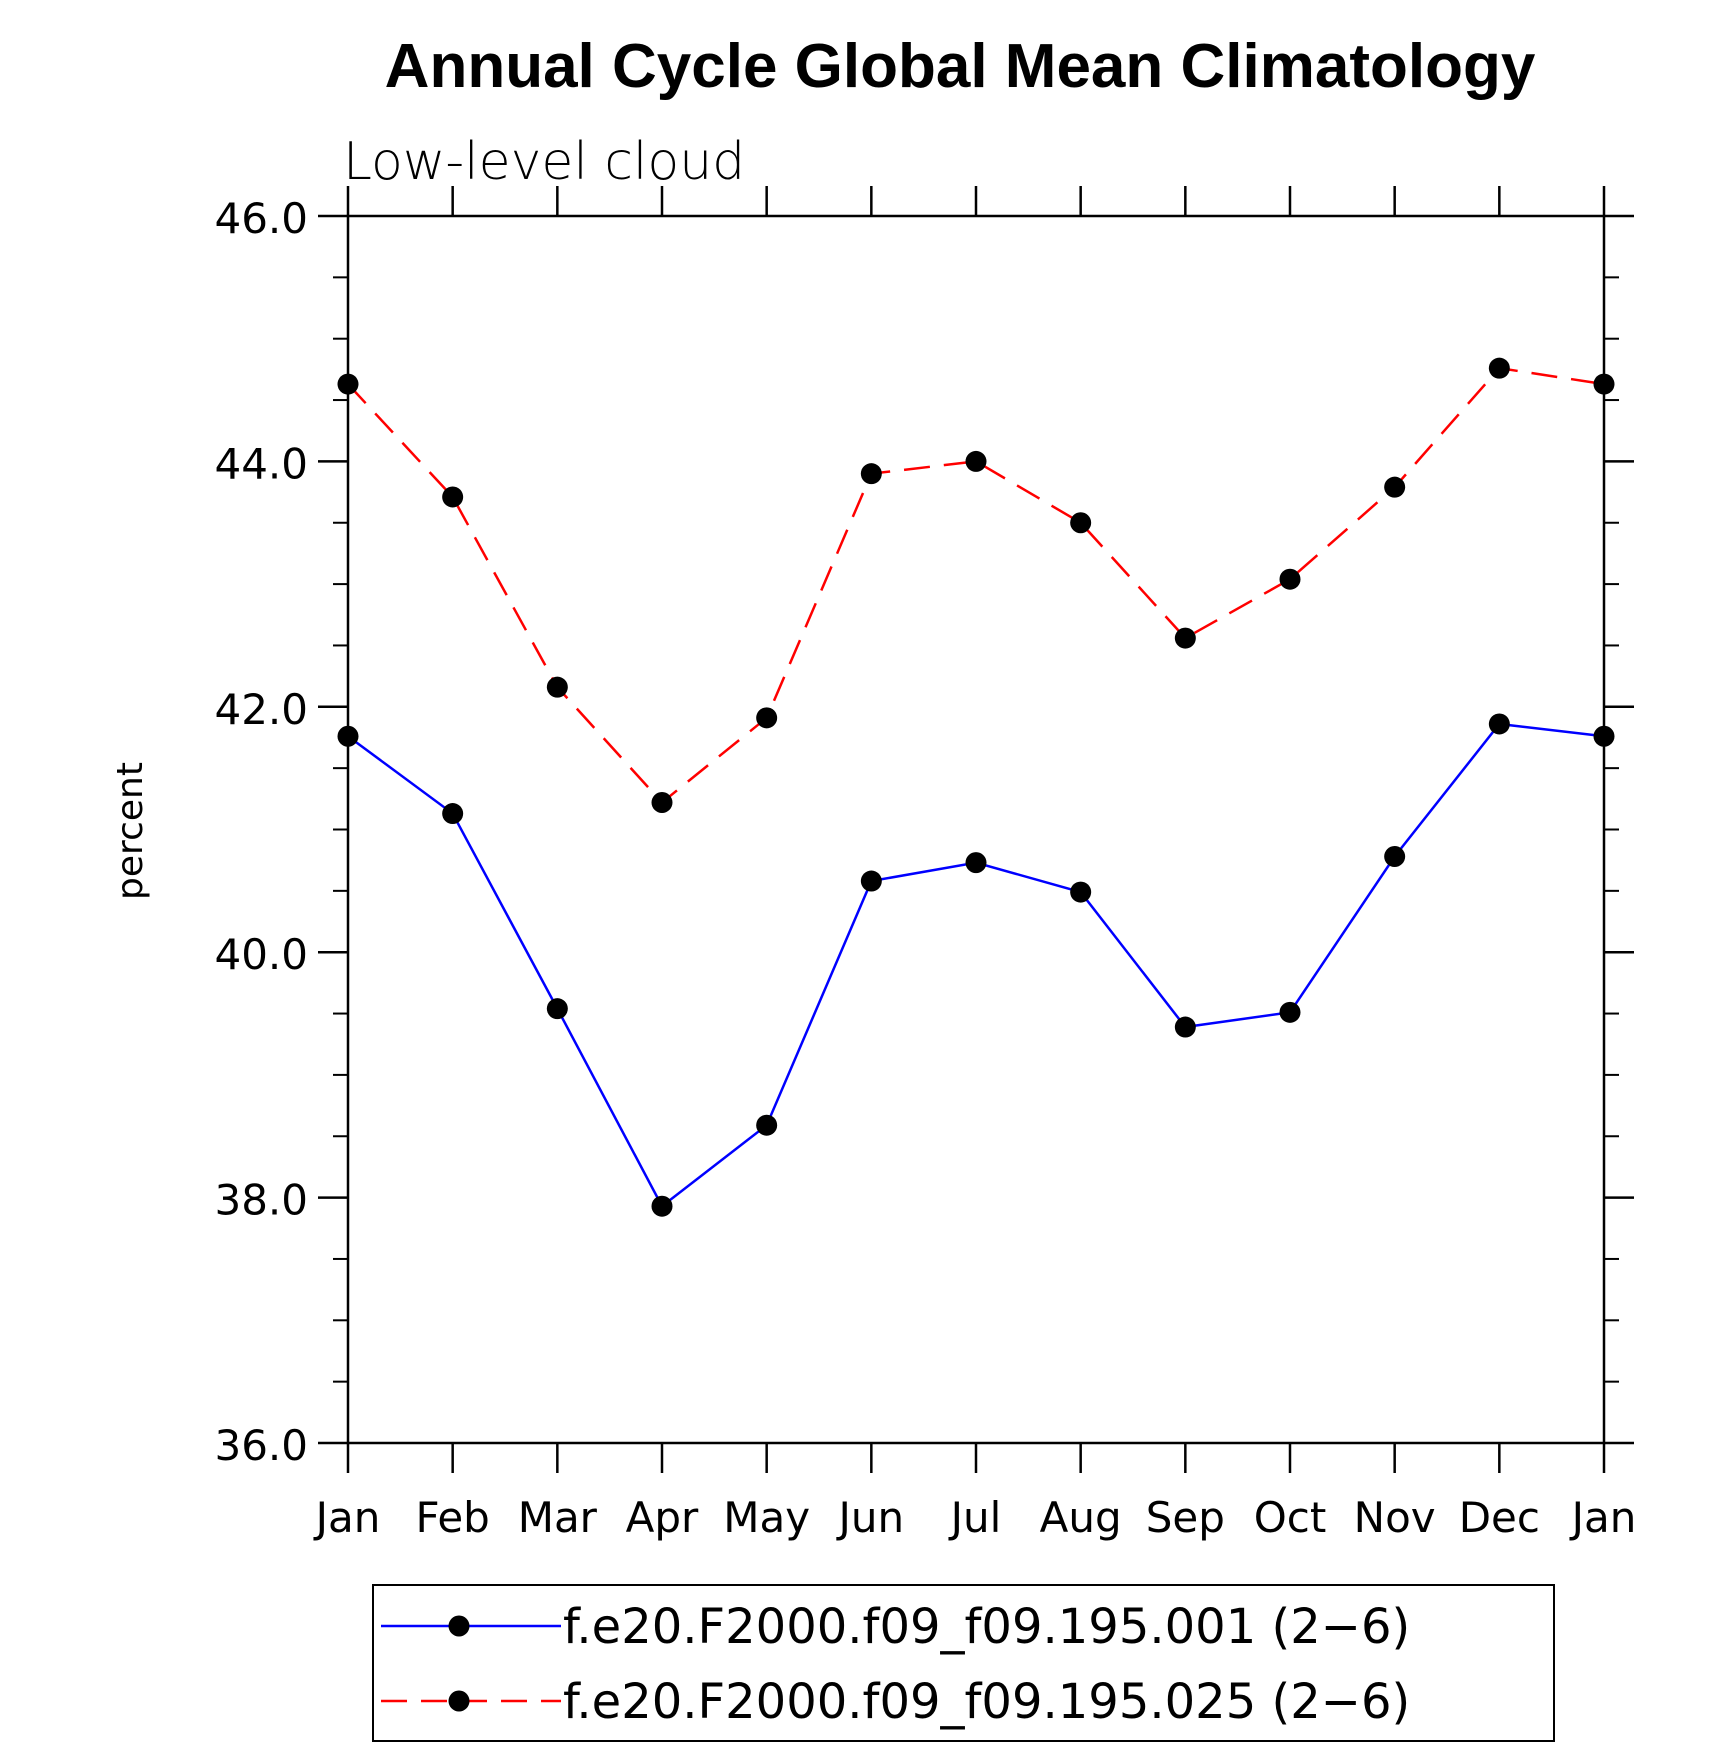  I want to click on legend-label-1: f.e20.F2000.f09_f09.195.001 (2−6), so click(986, 1627).